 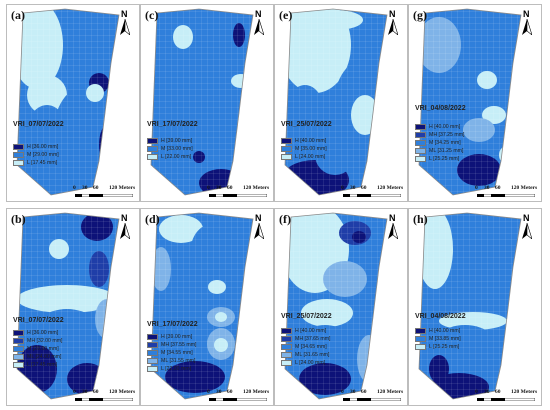 What do you see at coordinates (446, 151) in the screenshot?
I see `legend-text: ML [31.25 mm]` at bounding box center [446, 151].